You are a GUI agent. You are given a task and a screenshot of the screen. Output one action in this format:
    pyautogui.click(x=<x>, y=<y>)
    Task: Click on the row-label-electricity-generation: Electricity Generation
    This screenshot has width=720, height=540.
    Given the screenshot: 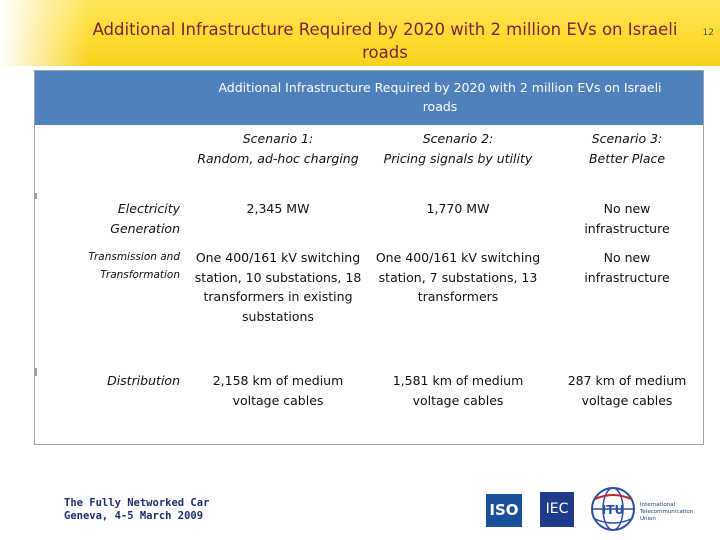 What is the action you would take?
    pyautogui.click(x=112, y=218)
    